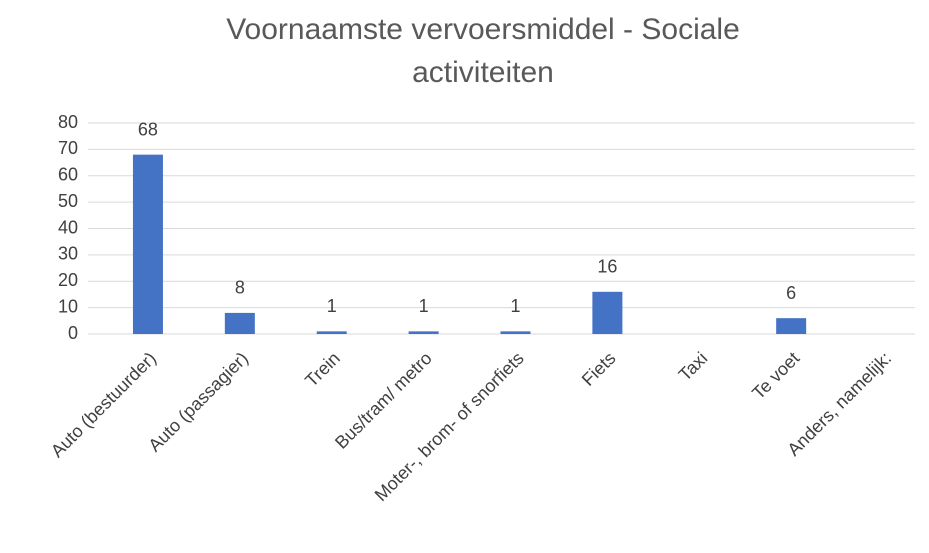 This screenshot has width=929, height=553. I want to click on x-tick-label: Auto (bestuurder), so click(103, 404).